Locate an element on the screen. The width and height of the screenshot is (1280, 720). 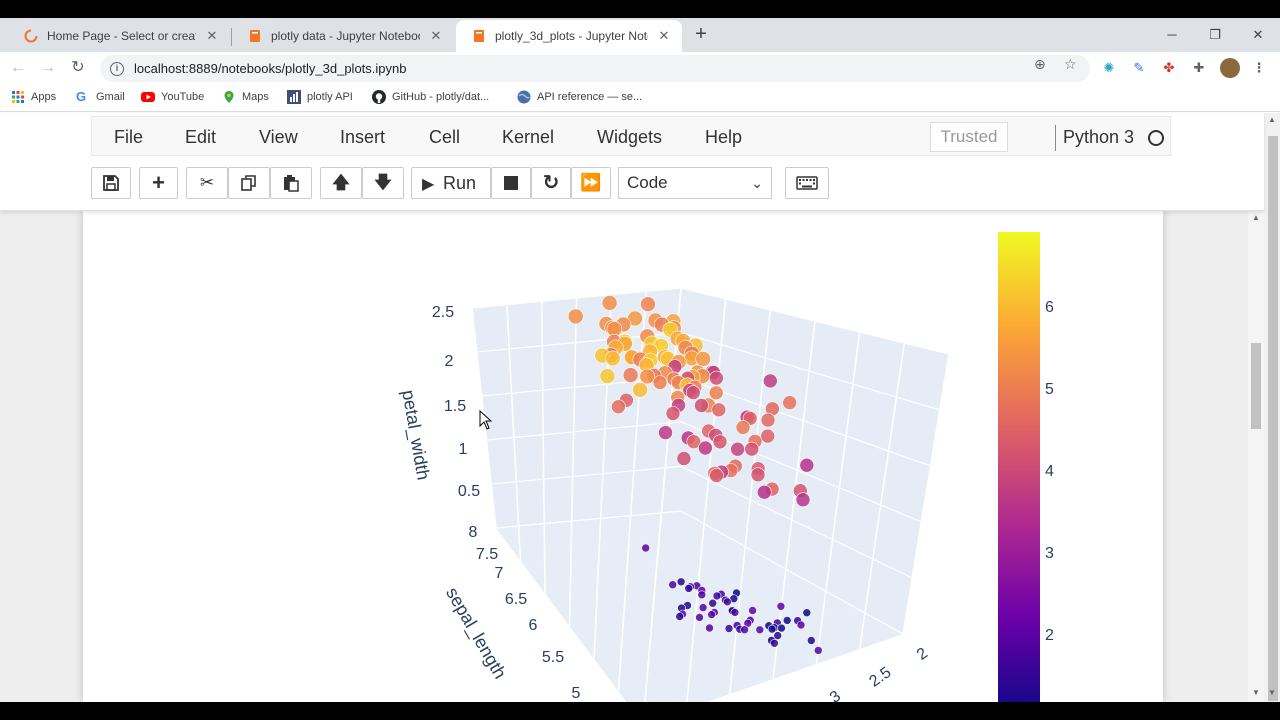
run-label: Run is located at coordinates (460, 183).